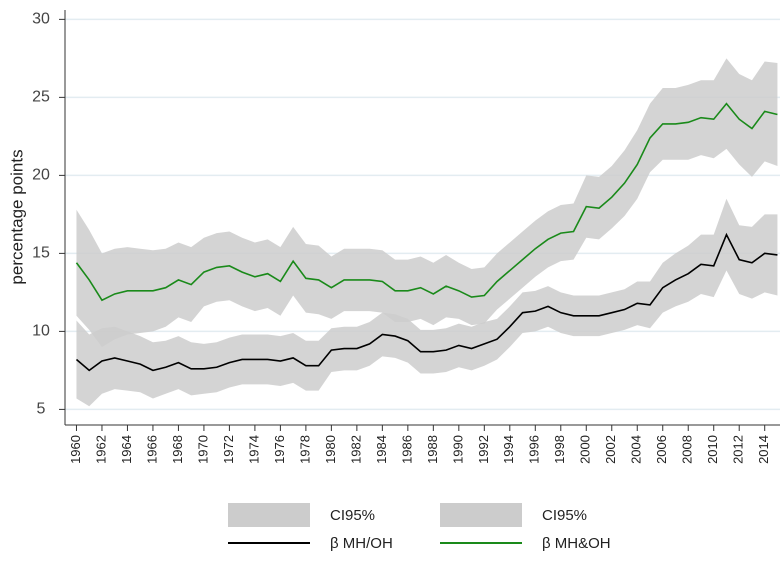  Describe the element at coordinates (228, 449) in the screenshot. I see `x-tick-label: 1972` at that location.